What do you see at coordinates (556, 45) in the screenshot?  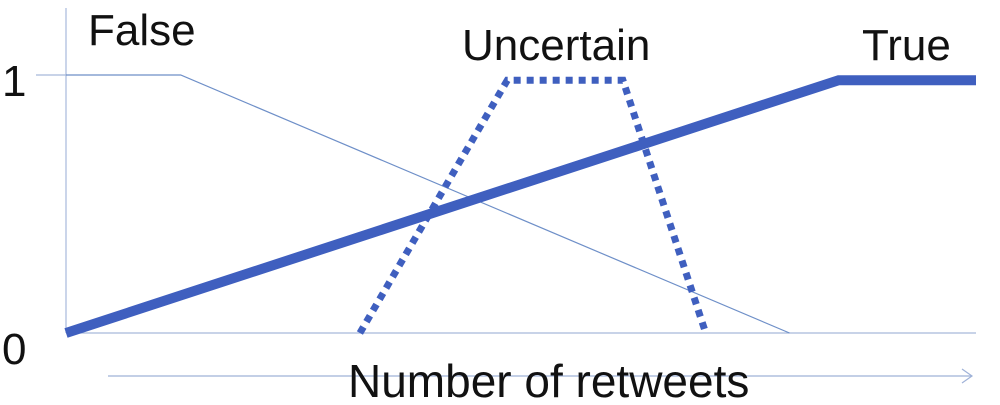 I see `series-label-uncertain: Uncertain` at bounding box center [556, 45].